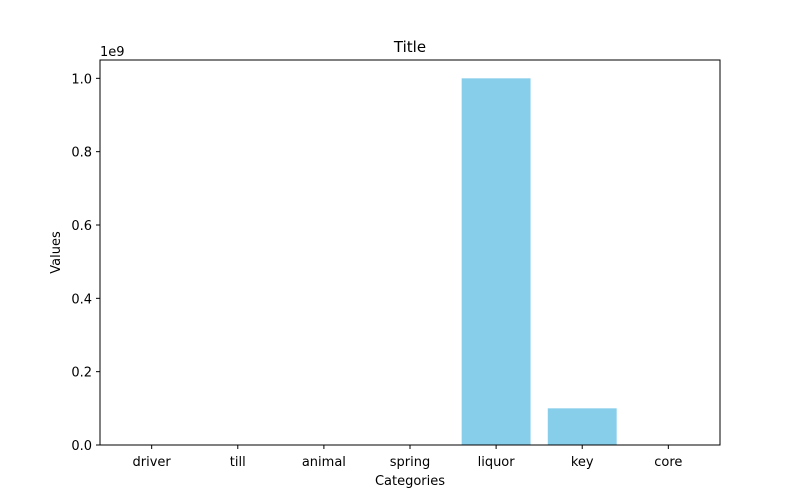 The image size is (800, 500). I want to click on y-tick-label: 0.8, so click(81, 153).